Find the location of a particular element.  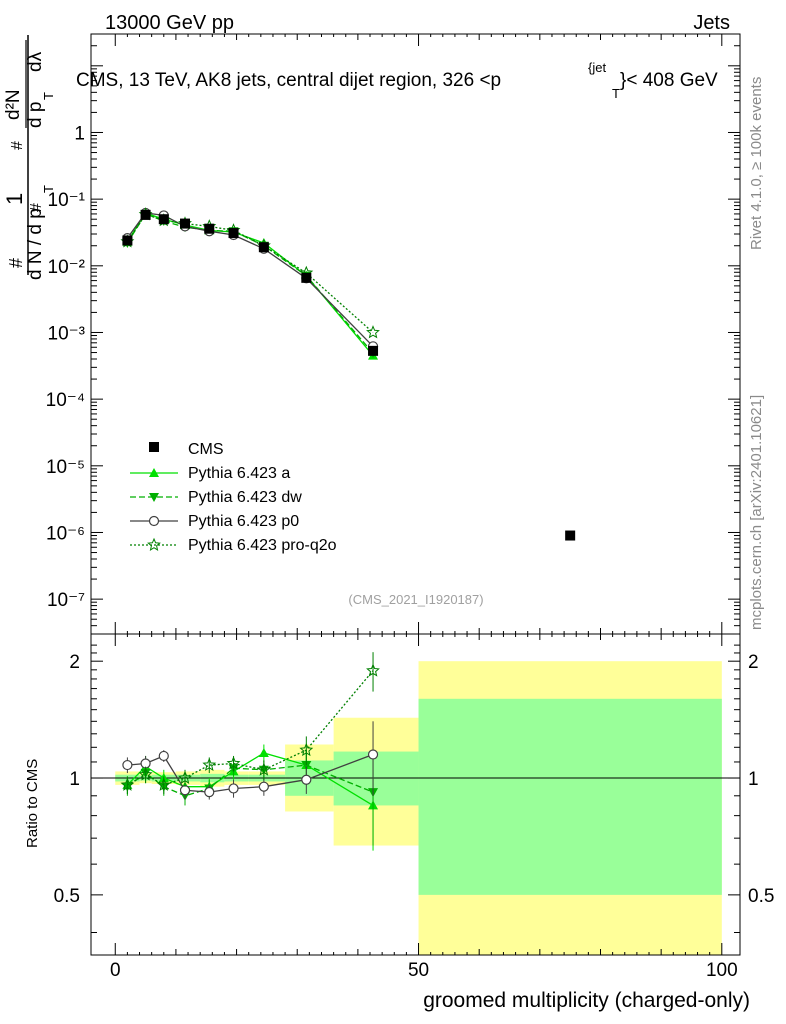

ratio-band-green is located at coordinates (570, 796).